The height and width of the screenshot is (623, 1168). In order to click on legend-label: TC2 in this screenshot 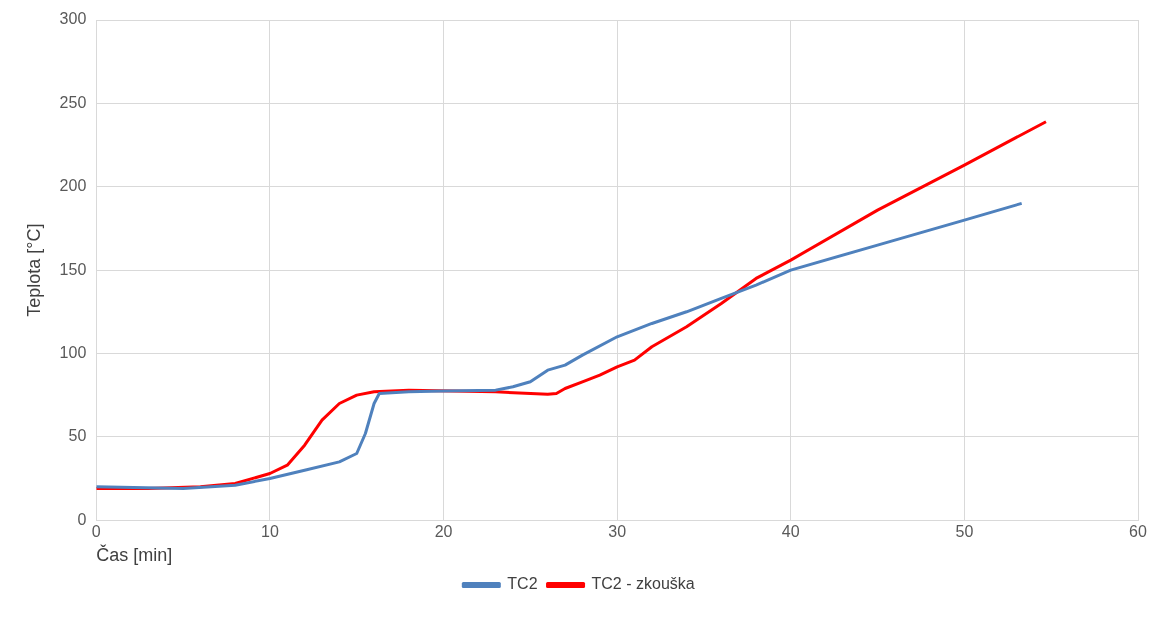, I will do `click(522, 584)`.